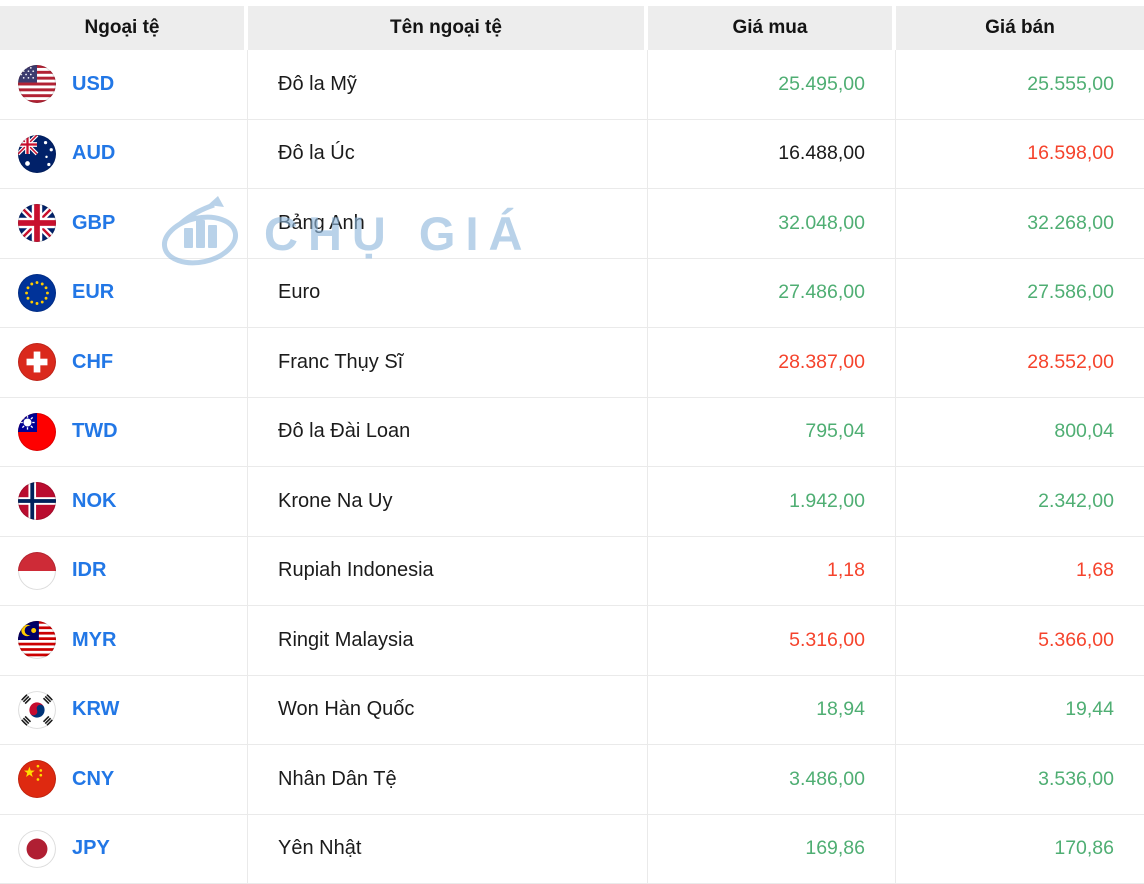 This screenshot has width=1144, height=884. I want to click on currency-name-cell: Euro, so click(448, 293).